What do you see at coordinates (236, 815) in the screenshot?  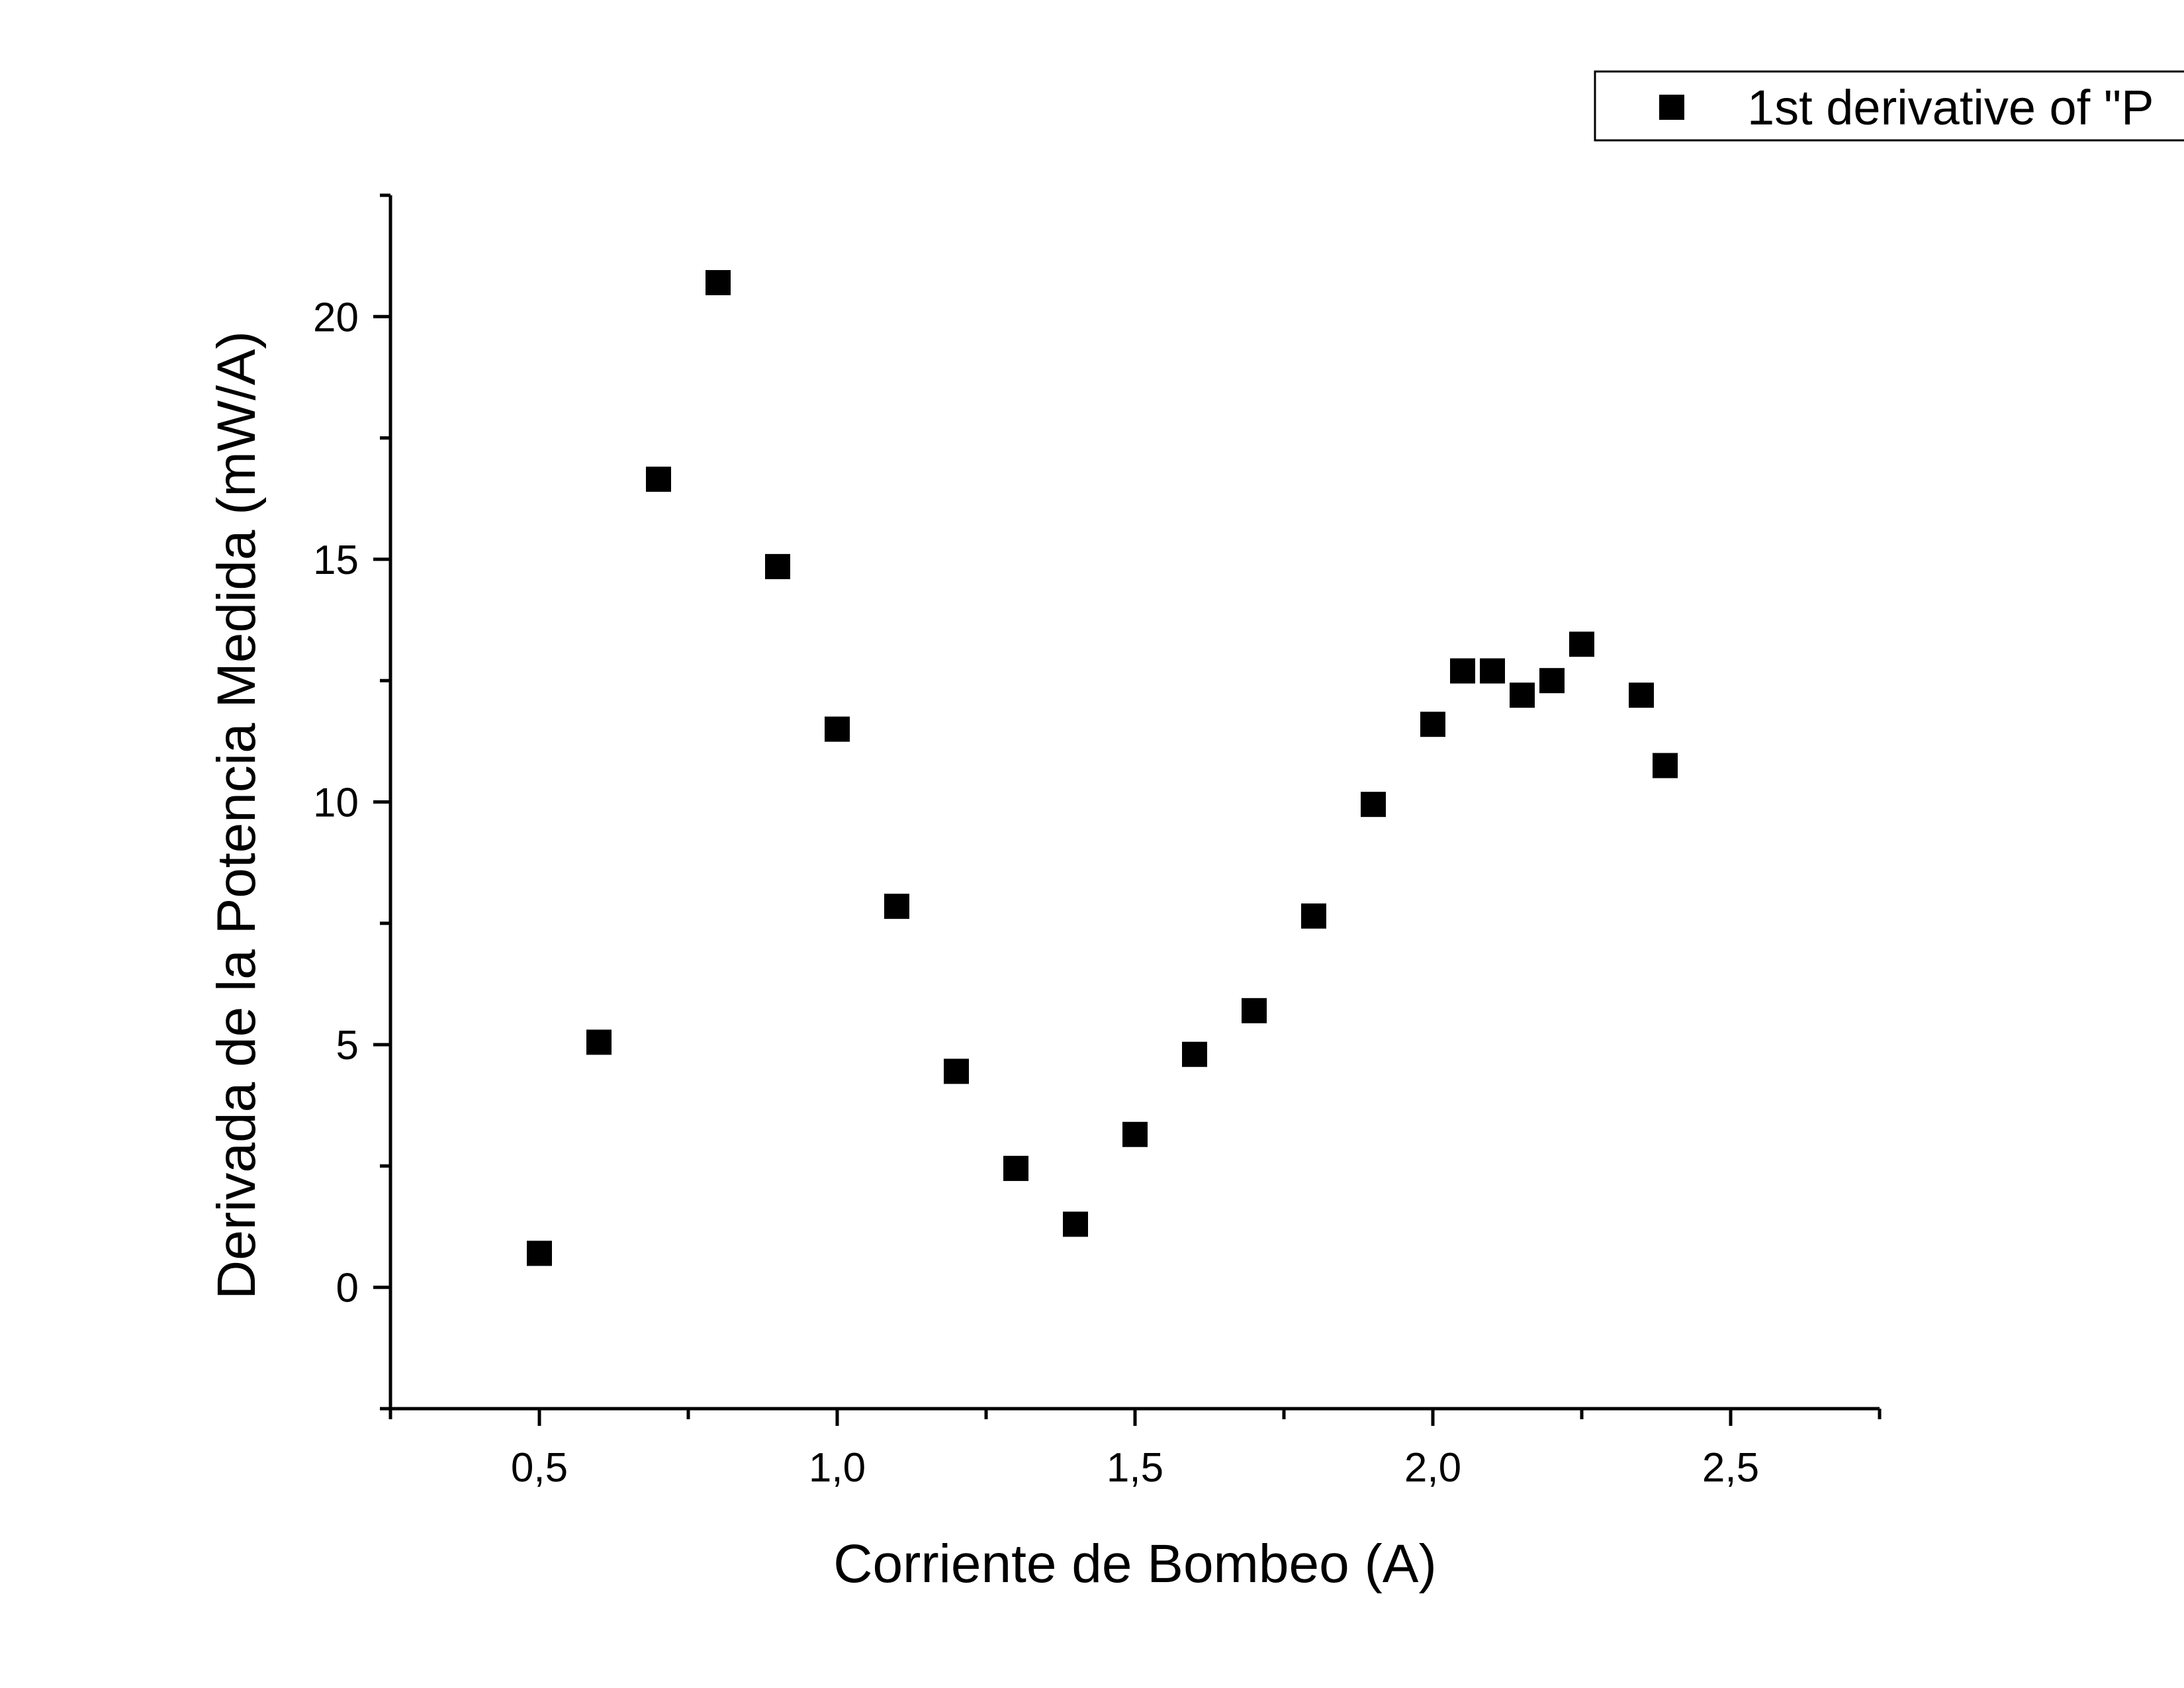 I see `y-axis-title: Derivada de la Potencia Medida (mW/A)` at bounding box center [236, 815].